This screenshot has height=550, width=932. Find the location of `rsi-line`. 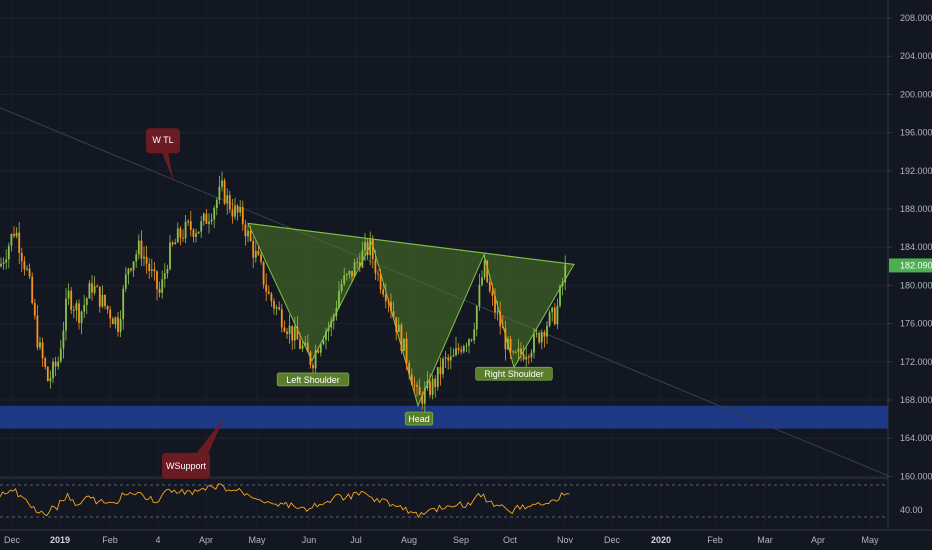

rsi-line is located at coordinates (285, 501).